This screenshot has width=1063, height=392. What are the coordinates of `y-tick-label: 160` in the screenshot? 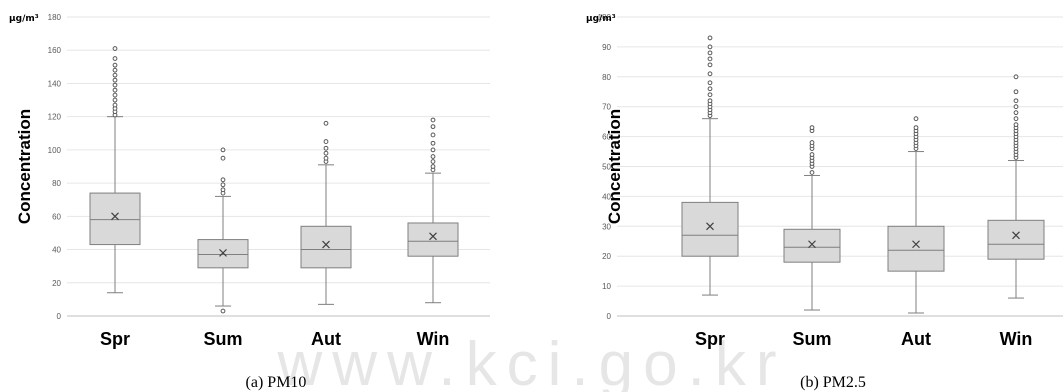 It's located at (55, 50).